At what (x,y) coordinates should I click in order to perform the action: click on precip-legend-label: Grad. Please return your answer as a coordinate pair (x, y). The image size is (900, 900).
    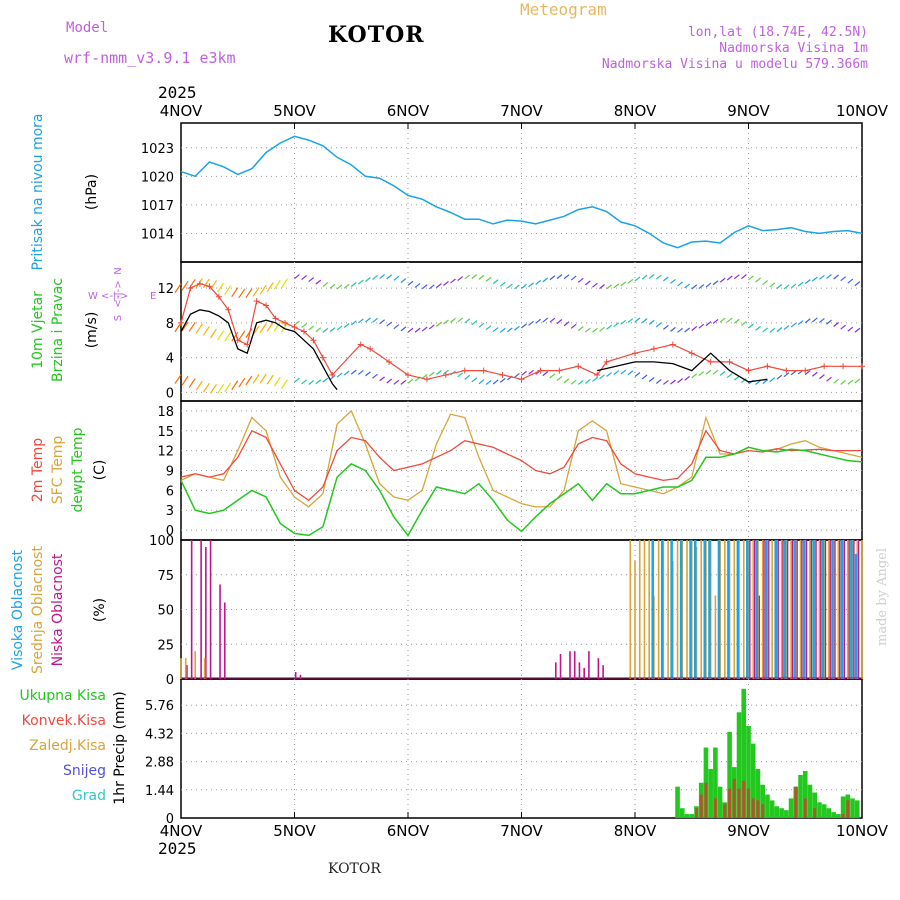
    Looking at the image, I should click on (89, 796).